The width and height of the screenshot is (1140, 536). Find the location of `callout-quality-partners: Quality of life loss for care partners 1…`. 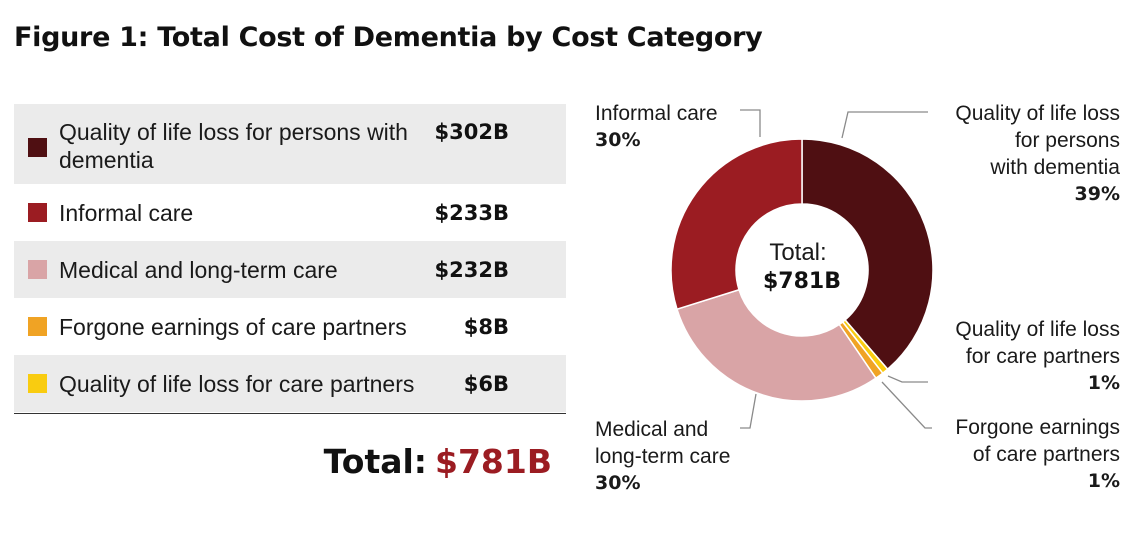

callout-quality-partners: Quality of life loss for care partners 1… is located at coordinates (1037, 356).